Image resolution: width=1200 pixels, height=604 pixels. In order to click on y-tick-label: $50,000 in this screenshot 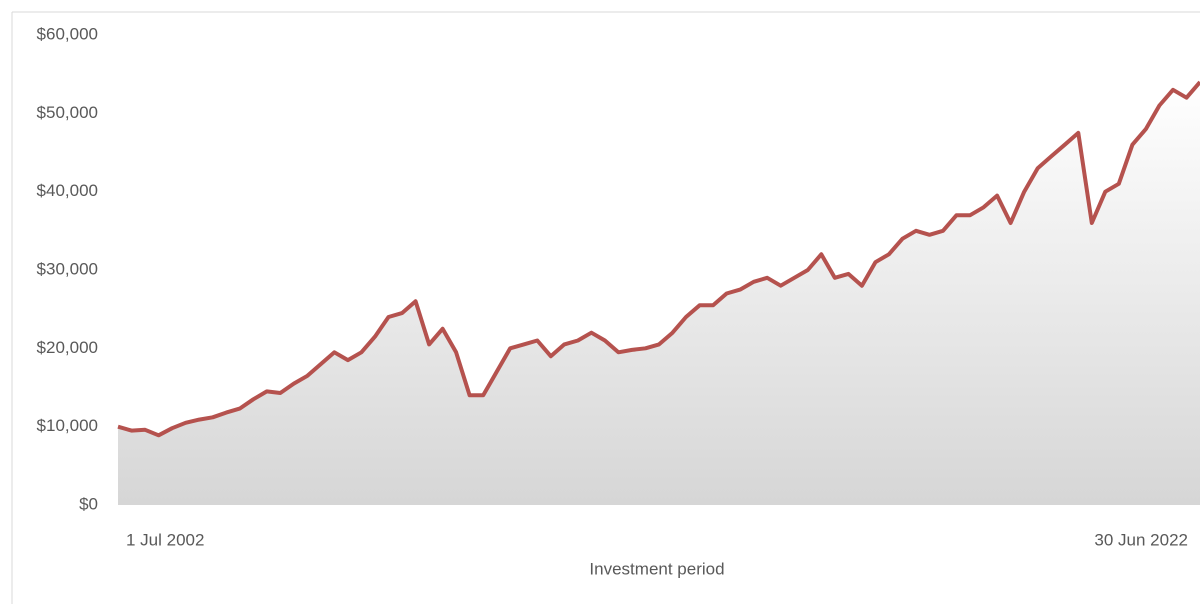, I will do `click(67, 112)`.